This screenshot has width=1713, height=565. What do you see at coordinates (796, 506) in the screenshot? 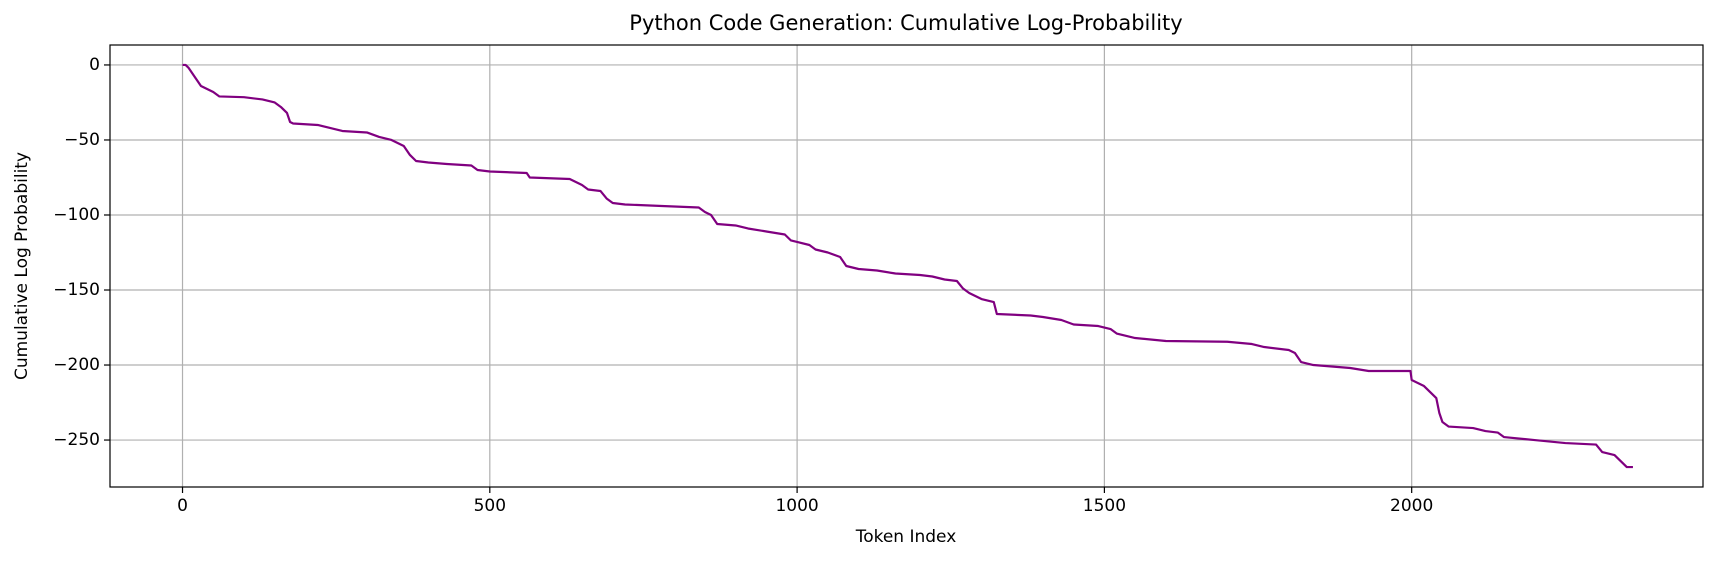
I see `x-tick-label: 1000` at bounding box center [796, 506].